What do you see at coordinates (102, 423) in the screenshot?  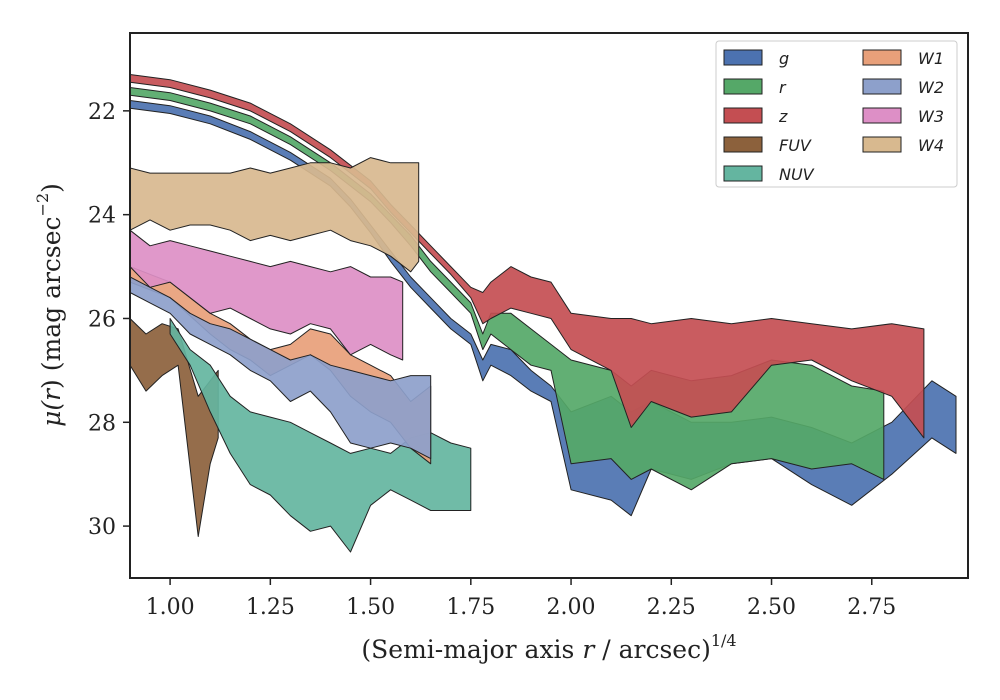 I see `y-tick-label: 28` at bounding box center [102, 423].